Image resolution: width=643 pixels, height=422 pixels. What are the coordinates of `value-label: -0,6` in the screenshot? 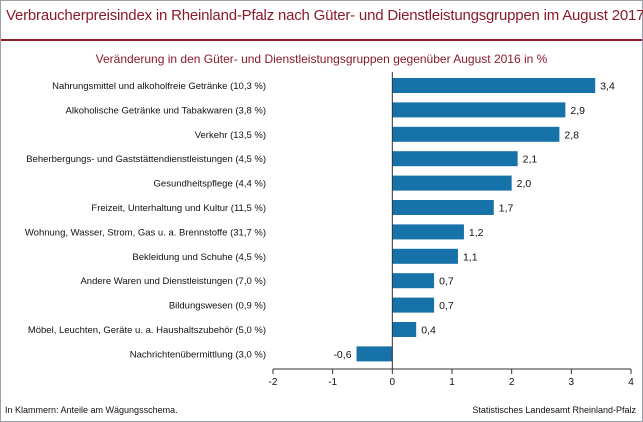 It's located at (342, 355).